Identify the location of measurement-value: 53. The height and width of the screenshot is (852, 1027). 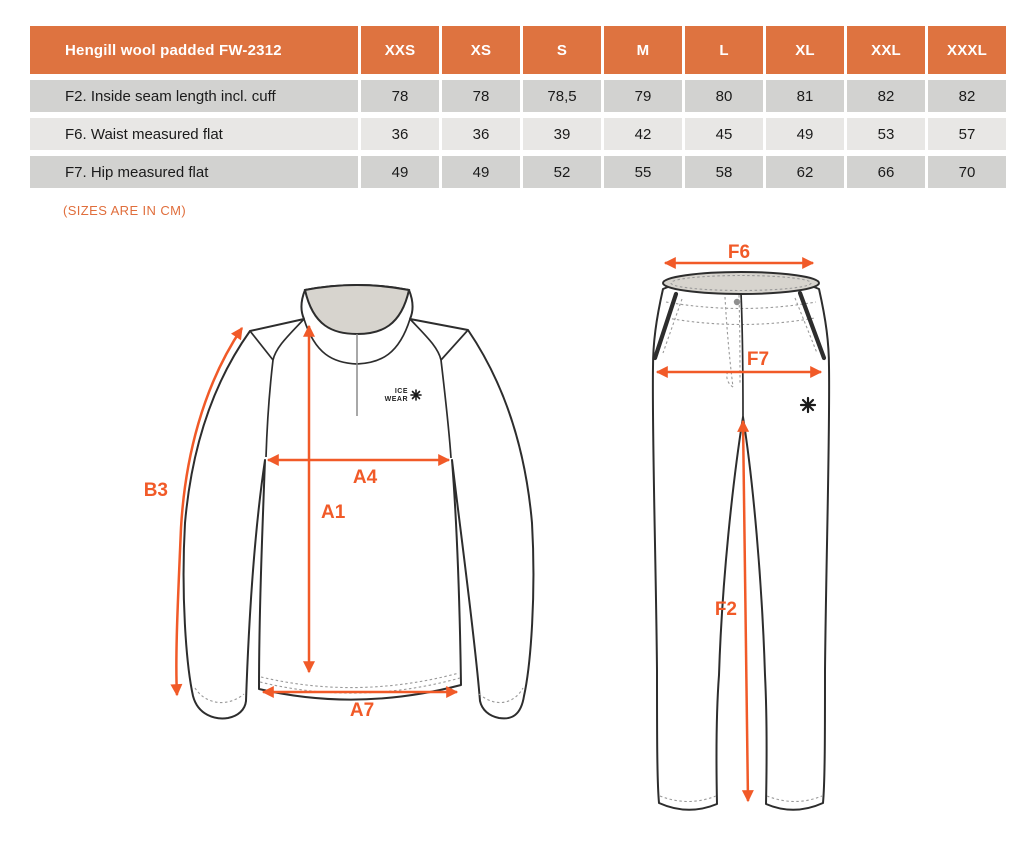
(886, 134).